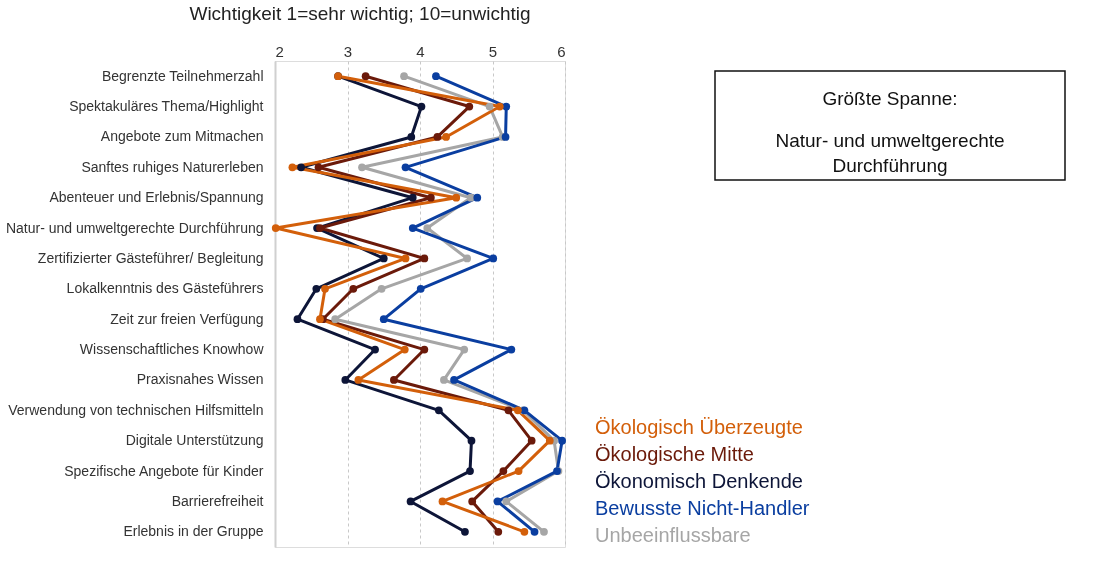 The height and width of the screenshot is (577, 1110). I want to click on y-tick-label: Spektakuläres Thema/Highlight, so click(166, 106).